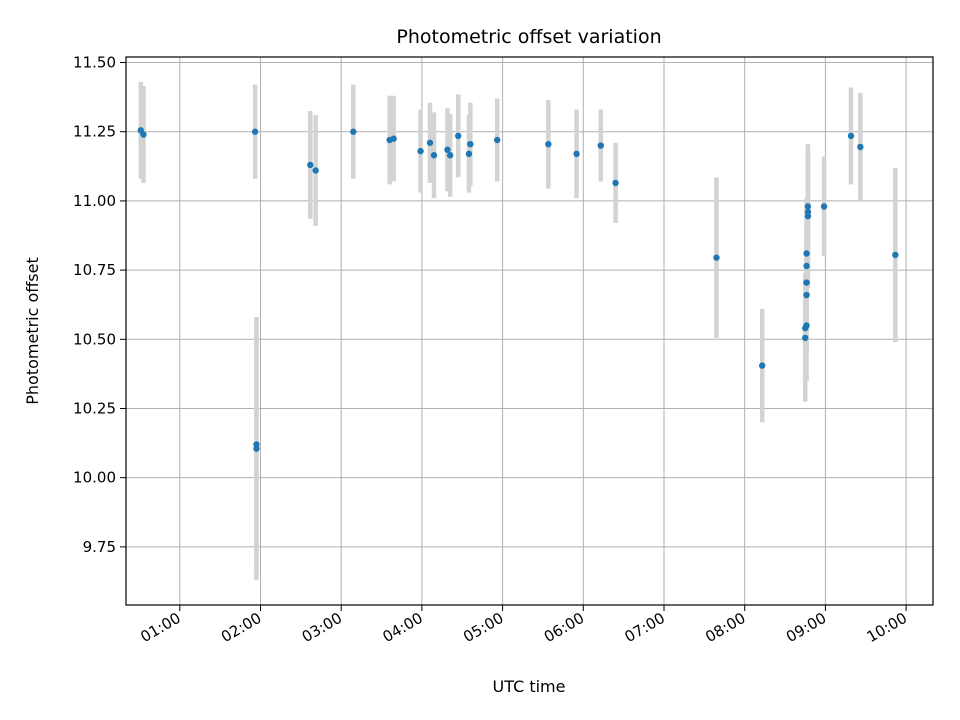 The height and width of the screenshot is (720, 960). I want to click on y-tick-label: 10.50, so click(94, 339).